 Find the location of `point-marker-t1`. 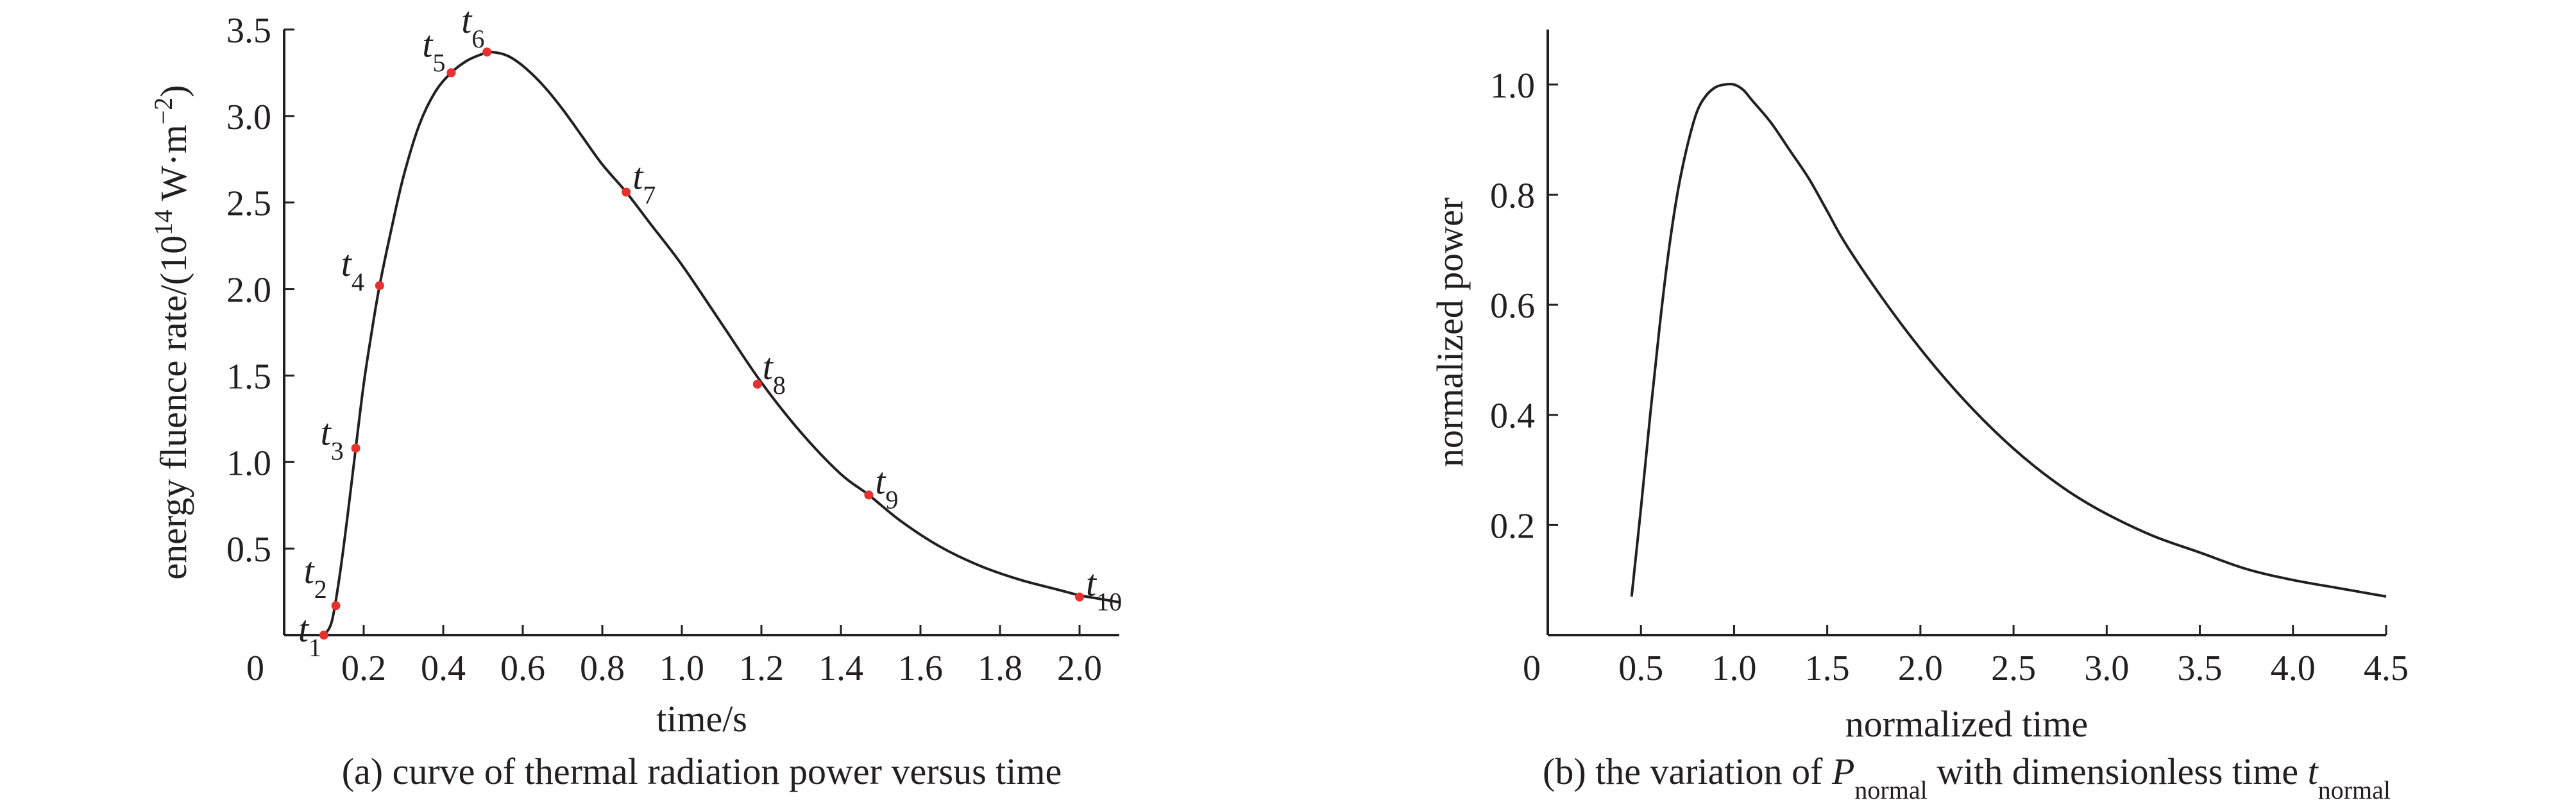

point-marker-t1 is located at coordinates (323, 635).